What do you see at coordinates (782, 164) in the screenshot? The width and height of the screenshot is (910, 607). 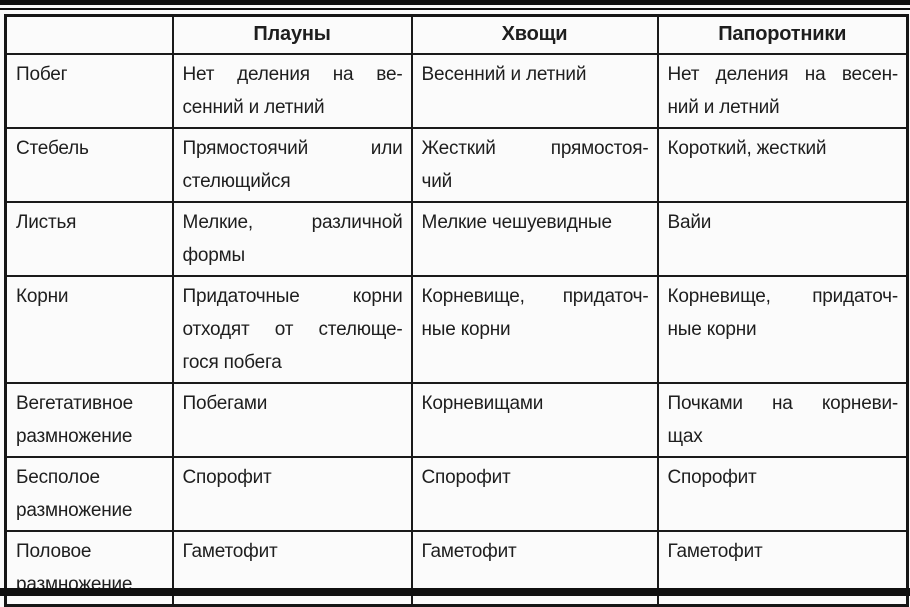 I see `value-cell: Короткий, жесткий` at bounding box center [782, 164].